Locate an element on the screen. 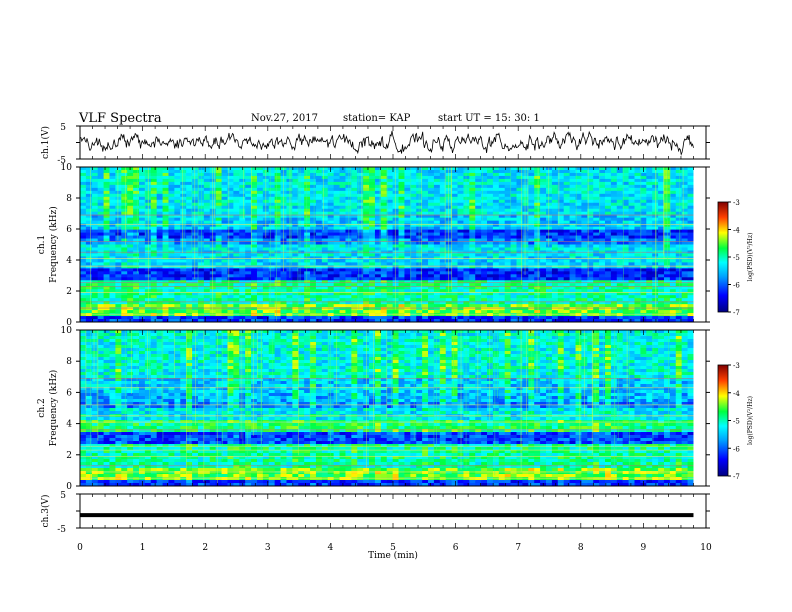  chart-title: VLF Spectra is located at coordinates (120, 118).